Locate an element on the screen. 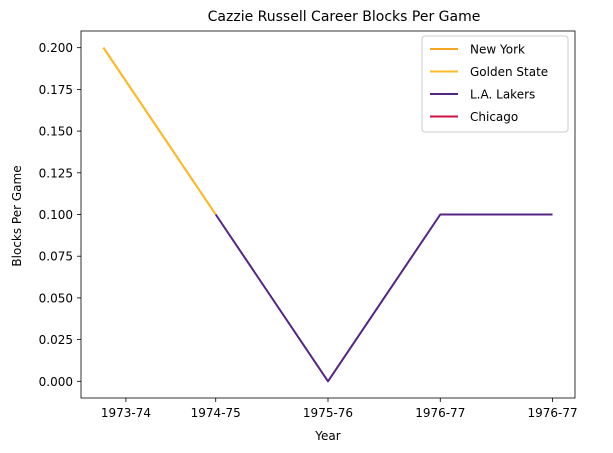 Image resolution: width=613 pixels, height=453 pixels. y-tick-label: 0.100 is located at coordinates (56, 215).